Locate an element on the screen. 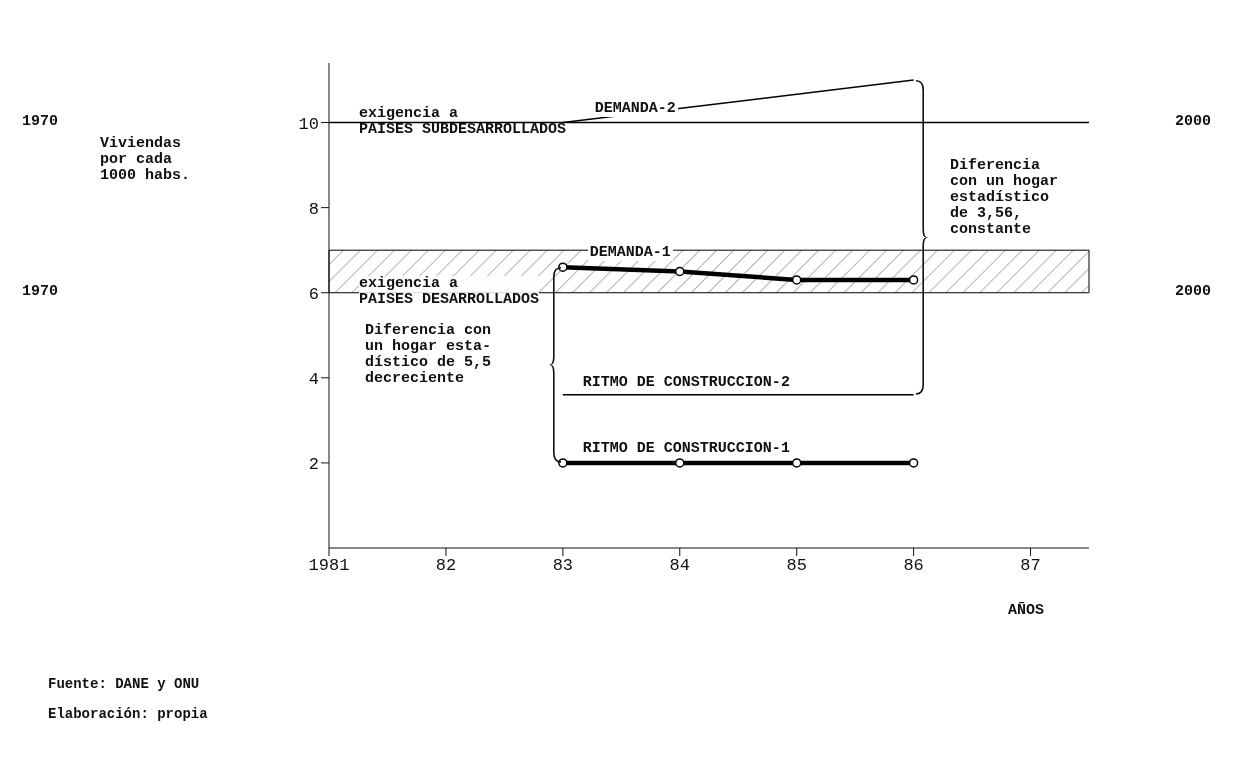  x-tick-label: 1981 is located at coordinates (329, 566).